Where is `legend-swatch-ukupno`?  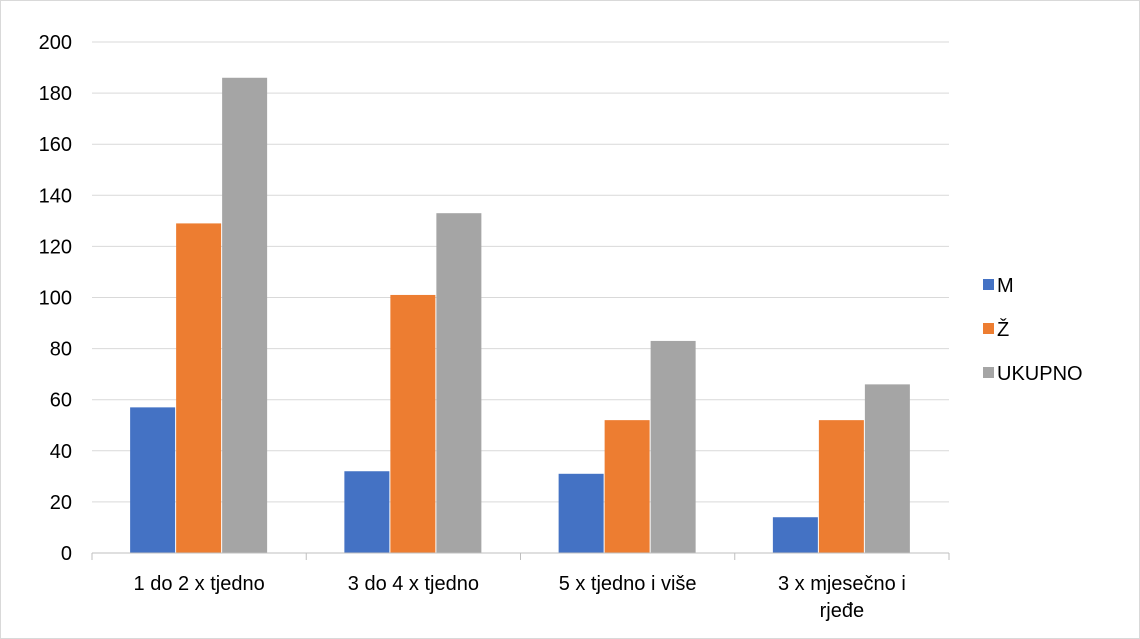 legend-swatch-ukupno is located at coordinates (988, 372).